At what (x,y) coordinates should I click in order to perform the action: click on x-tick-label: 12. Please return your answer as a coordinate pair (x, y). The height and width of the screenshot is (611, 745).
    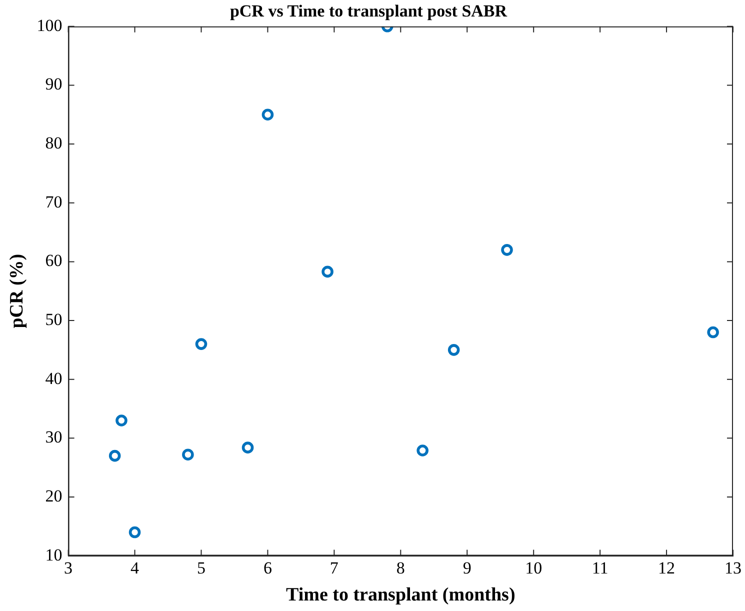
    Looking at the image, I should click on (667, 568).